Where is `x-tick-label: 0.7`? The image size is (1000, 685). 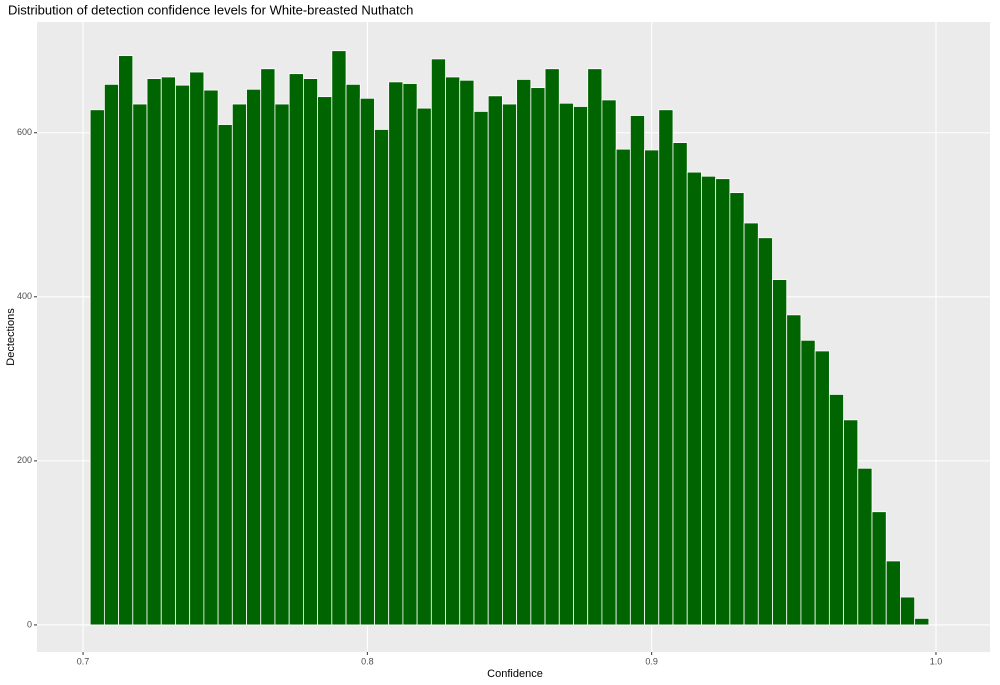
x-tick-label: 0.7 is located at coordinates (83, 661).